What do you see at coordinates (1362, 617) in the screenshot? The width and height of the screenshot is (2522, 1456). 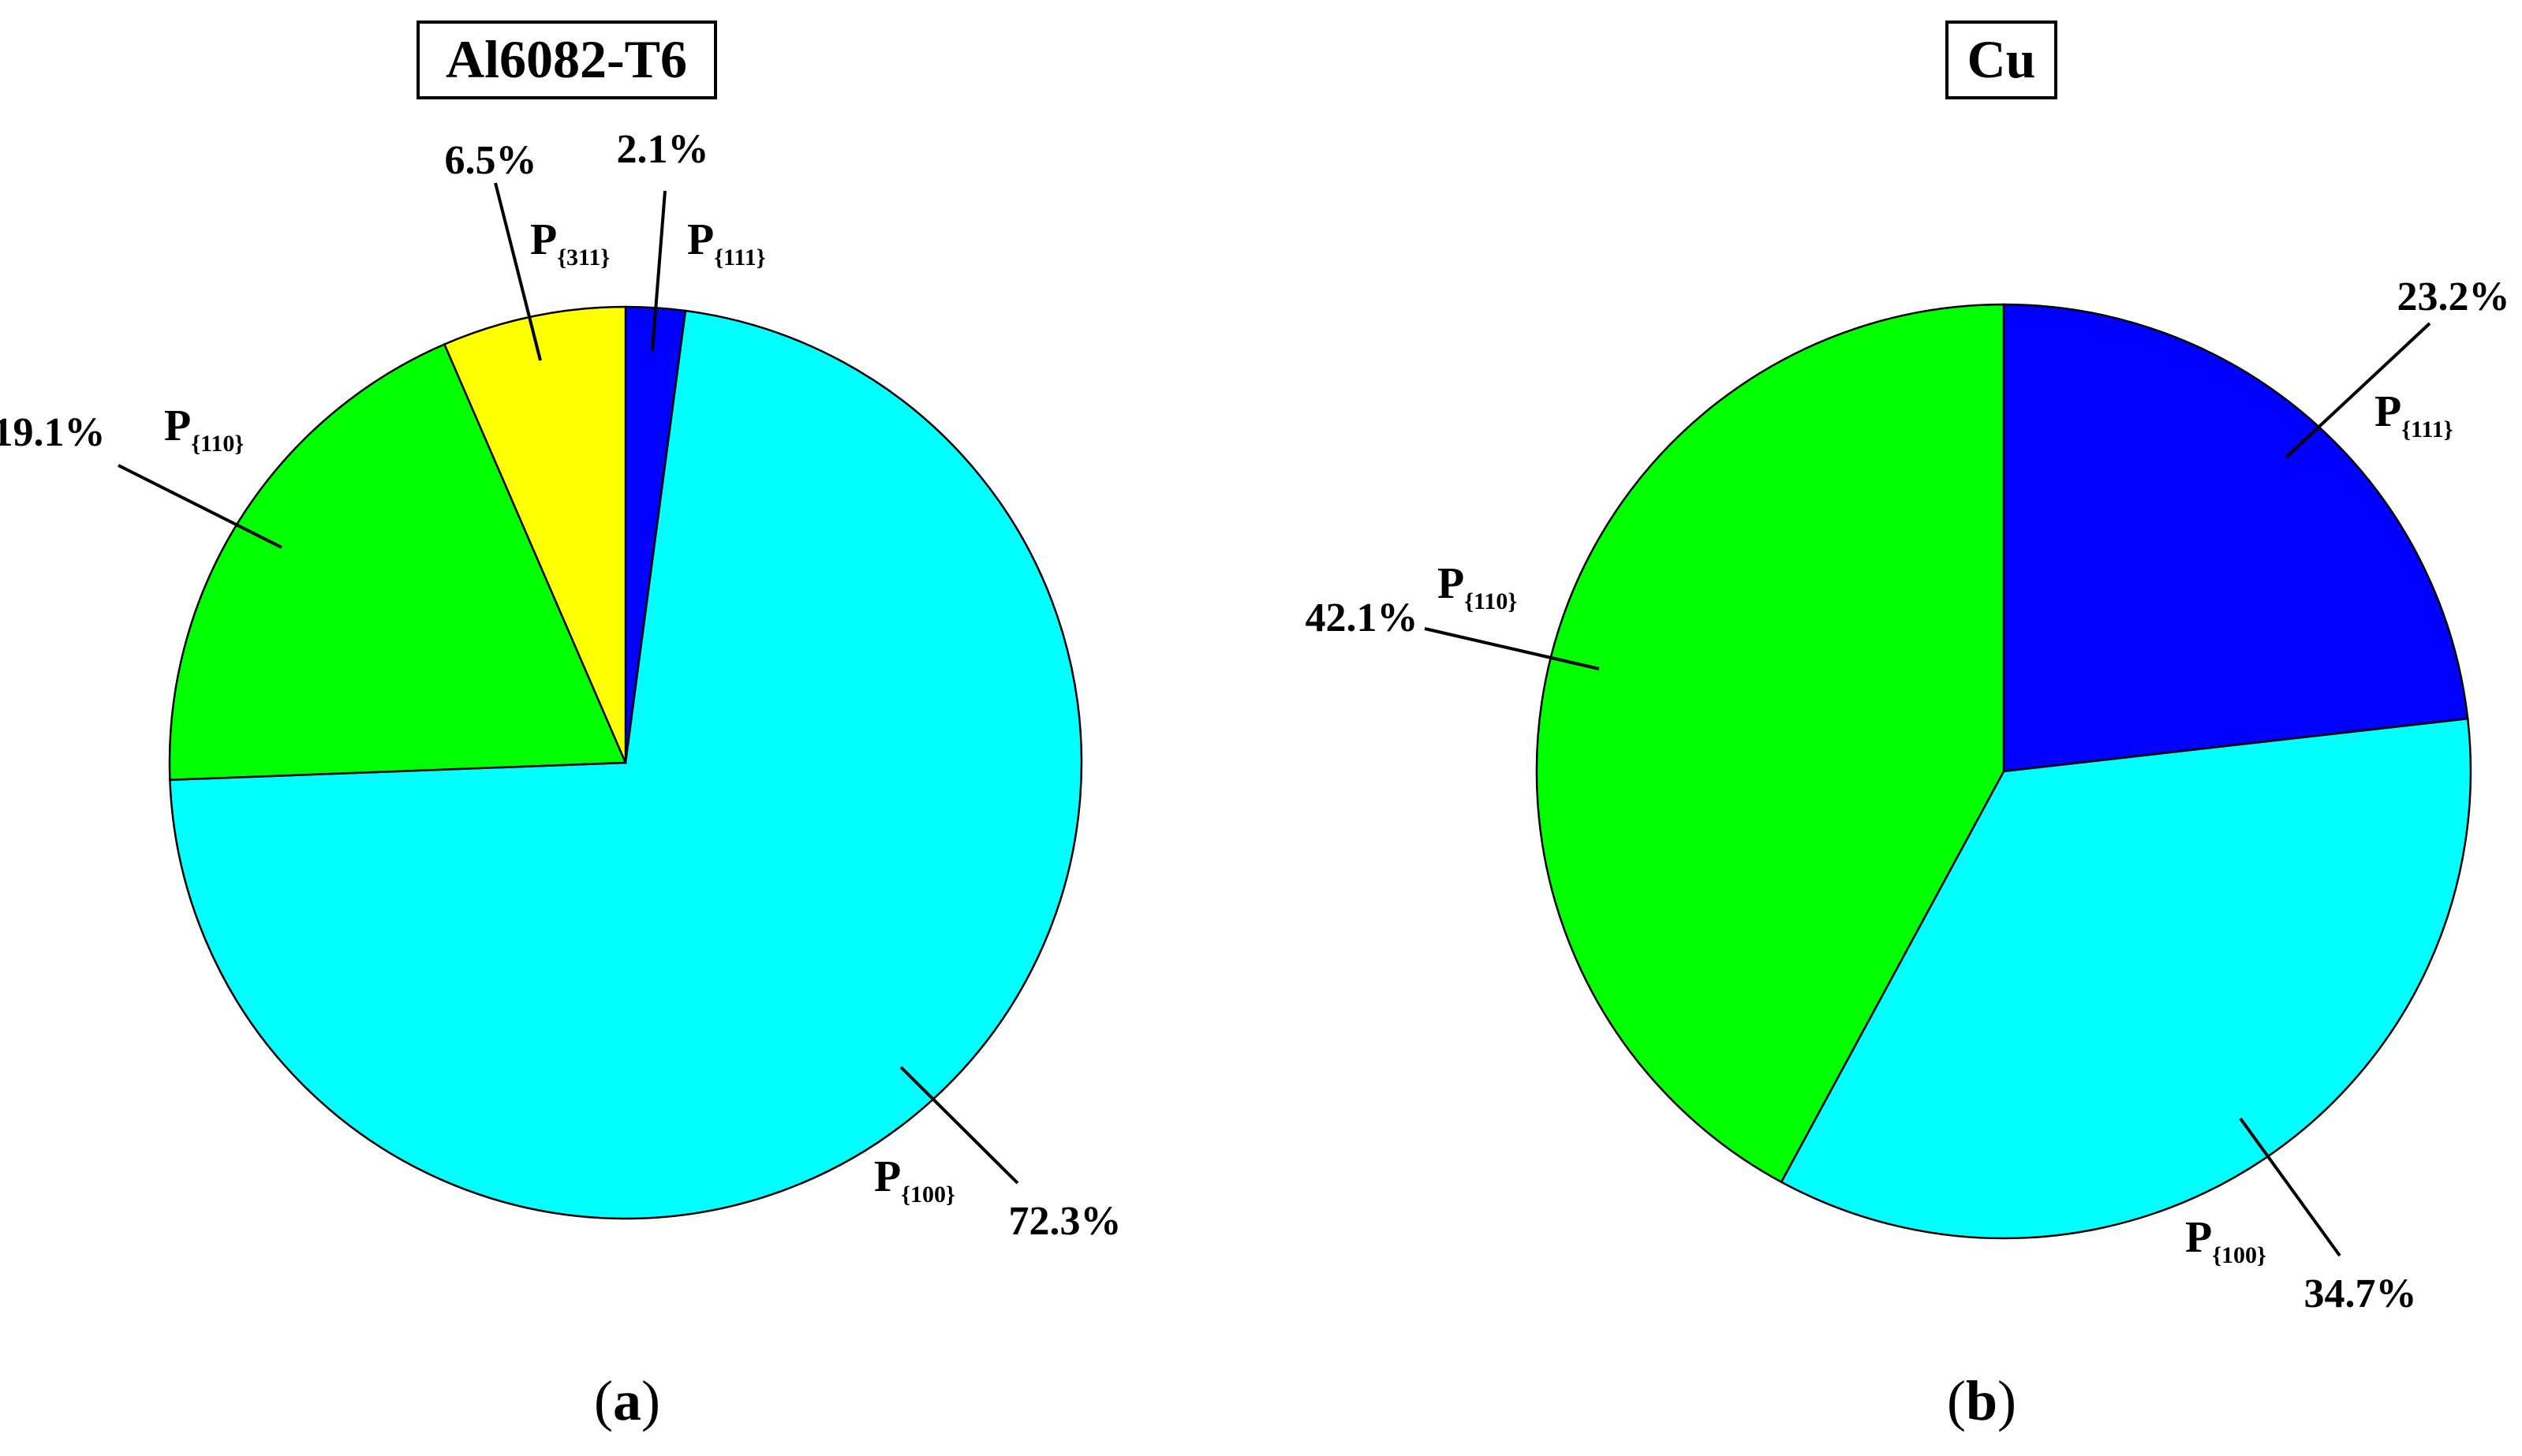 I see `slice-percent-label: 42.1%` at bounding box center [1362, 617].